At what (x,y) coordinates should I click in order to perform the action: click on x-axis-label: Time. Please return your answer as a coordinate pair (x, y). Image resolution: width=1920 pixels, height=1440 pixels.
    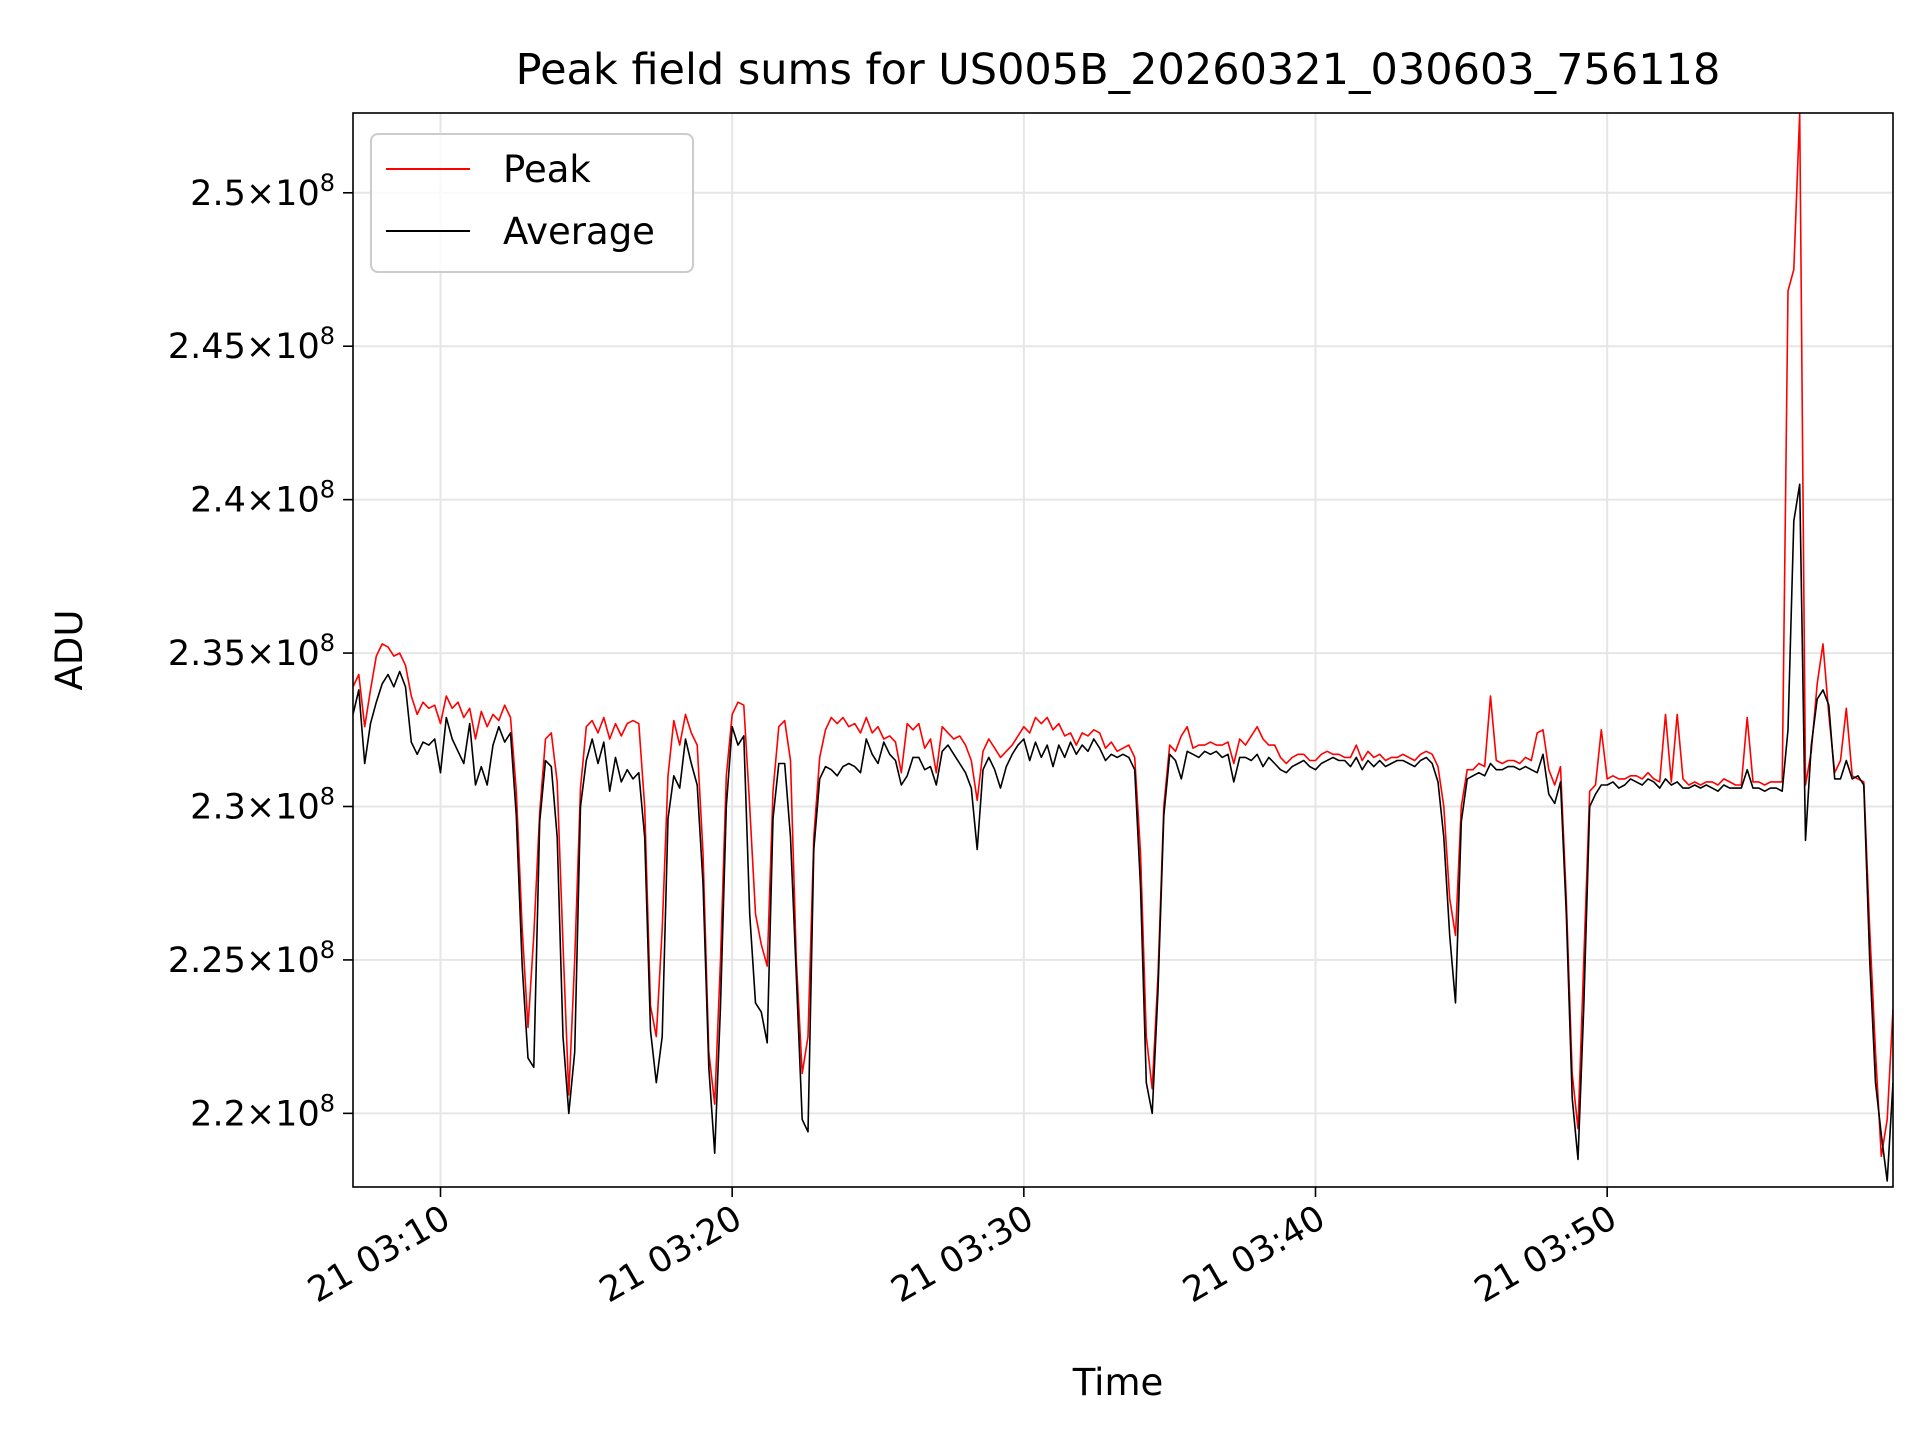
    Looking at the image, I should click on (1118, 1382).